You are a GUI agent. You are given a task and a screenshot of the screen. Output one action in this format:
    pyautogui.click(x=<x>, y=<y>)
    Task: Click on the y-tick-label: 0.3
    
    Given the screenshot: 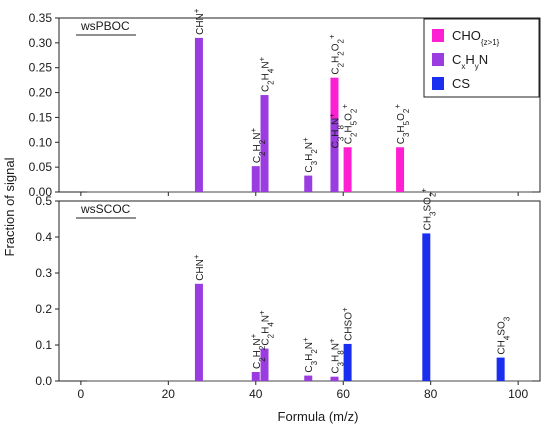 What is the action you would take?
    pyautogui.click(x=43, y=273)
    